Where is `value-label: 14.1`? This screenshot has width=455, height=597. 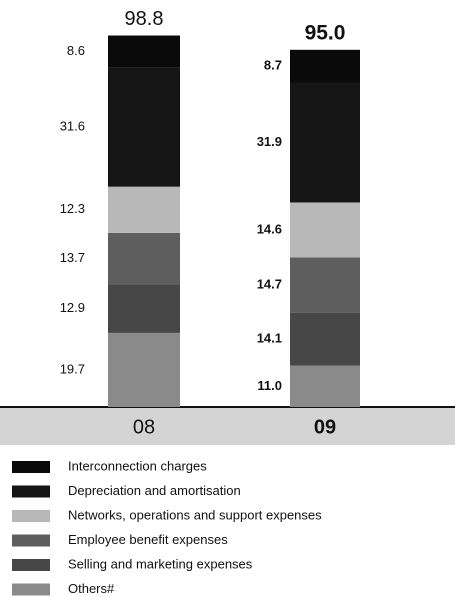 value-label: 14.1 is located at coordinates (269, 338).